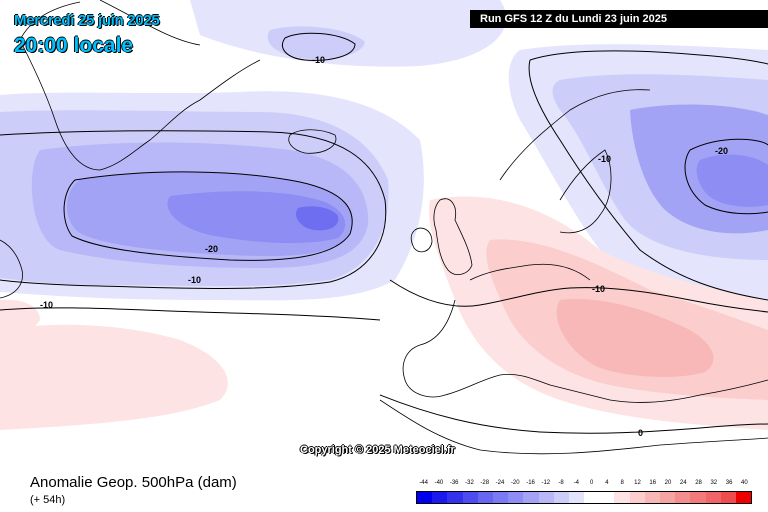  I want to click on greenland-coast, so click(140, 85).